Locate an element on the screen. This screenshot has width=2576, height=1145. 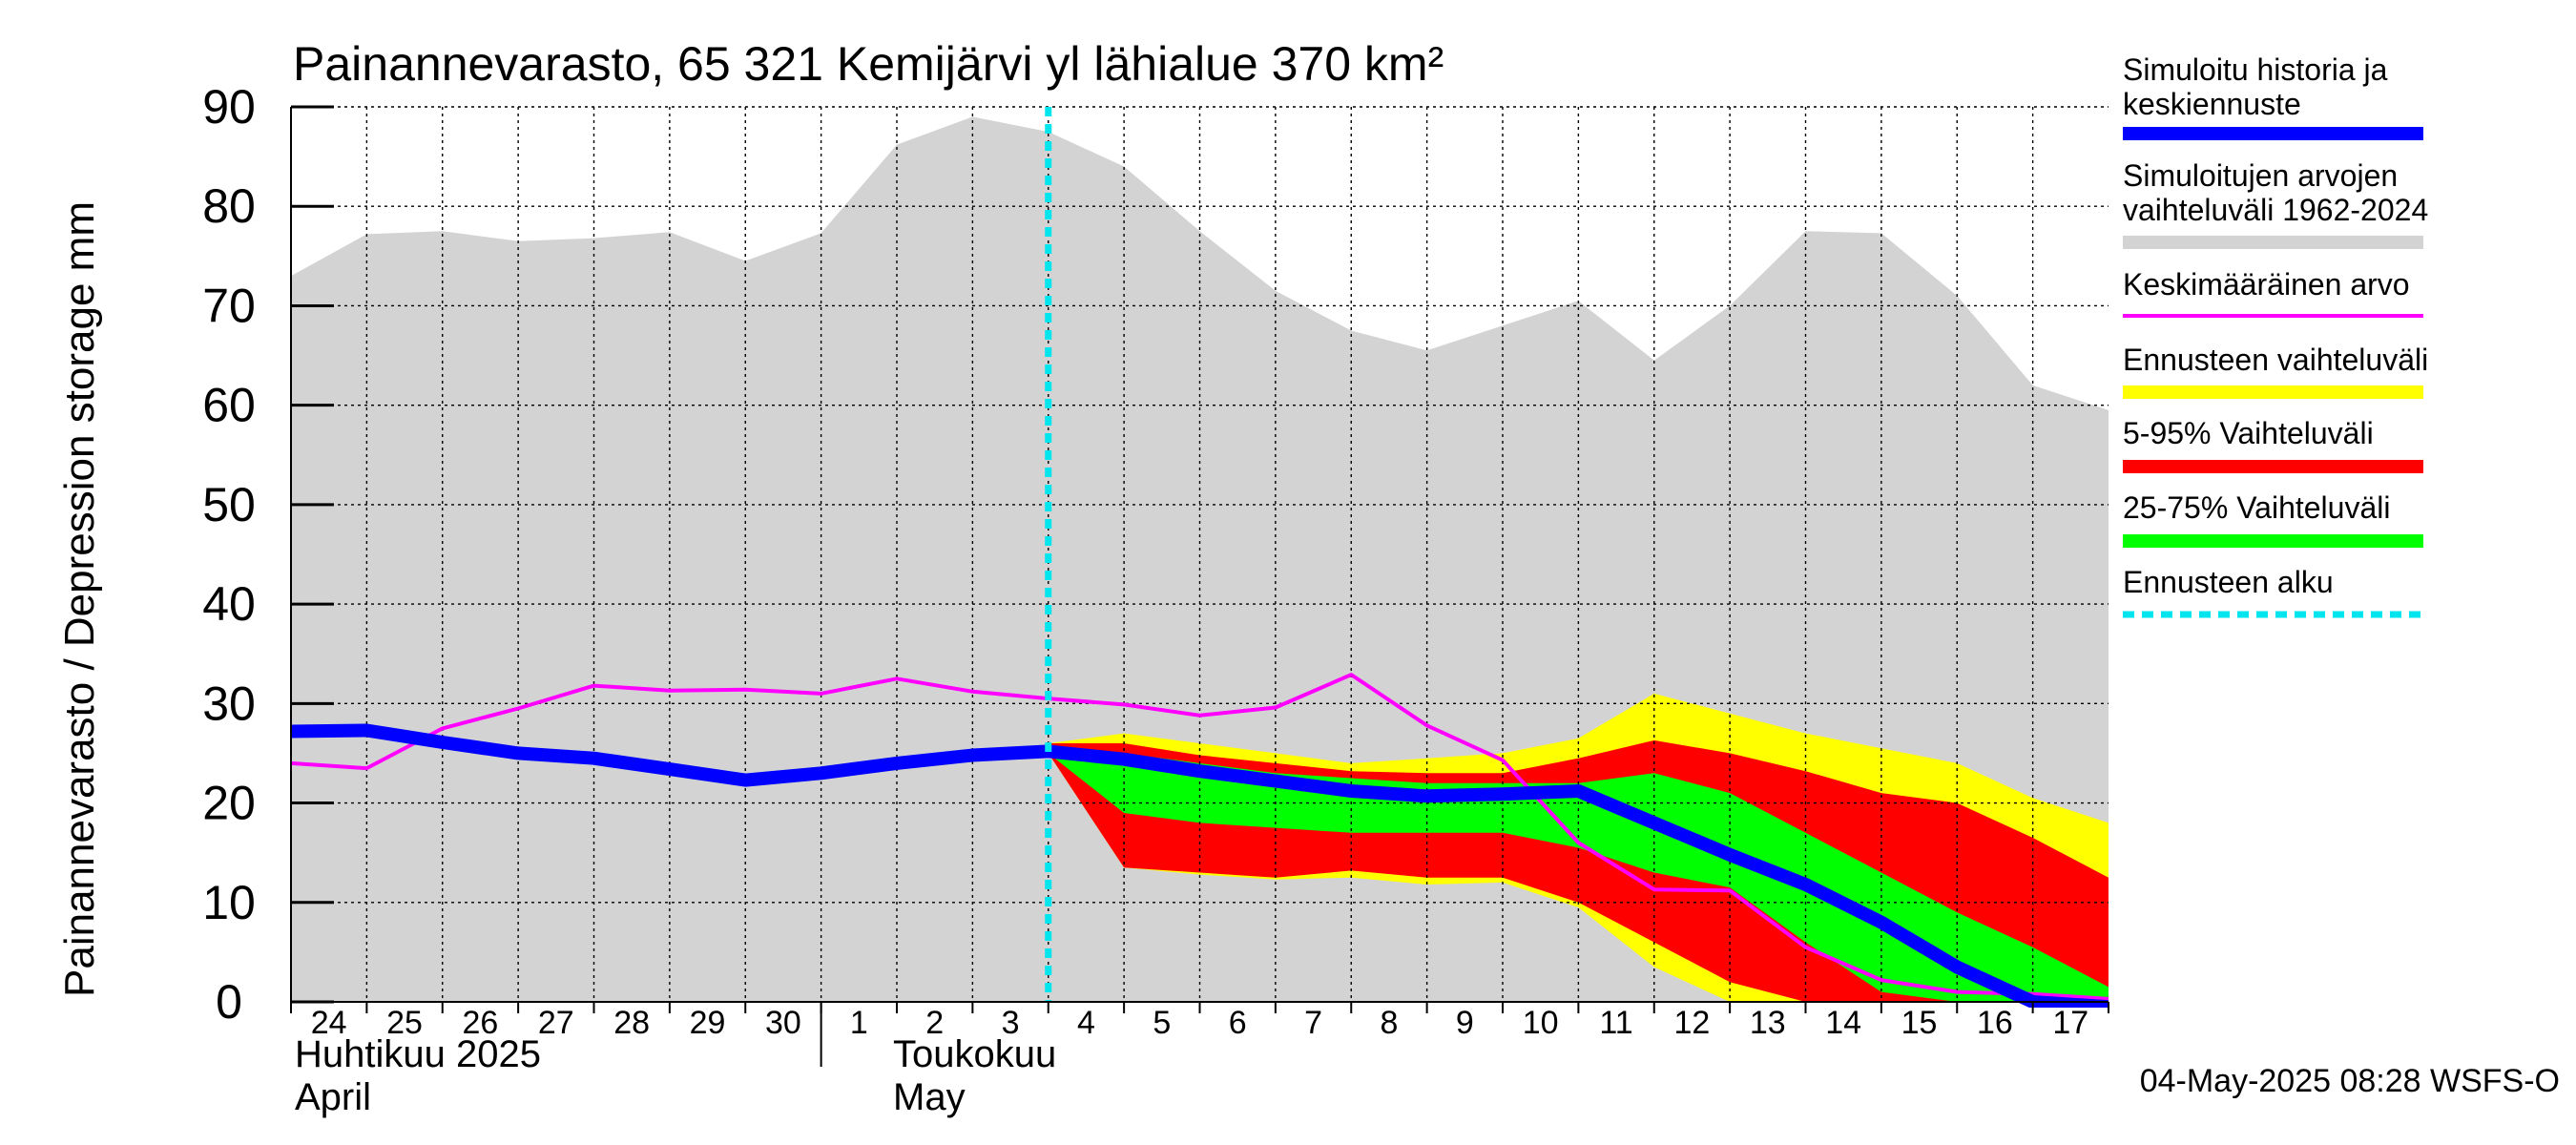
month-label-en: May is located at coordinates (929, 1097).